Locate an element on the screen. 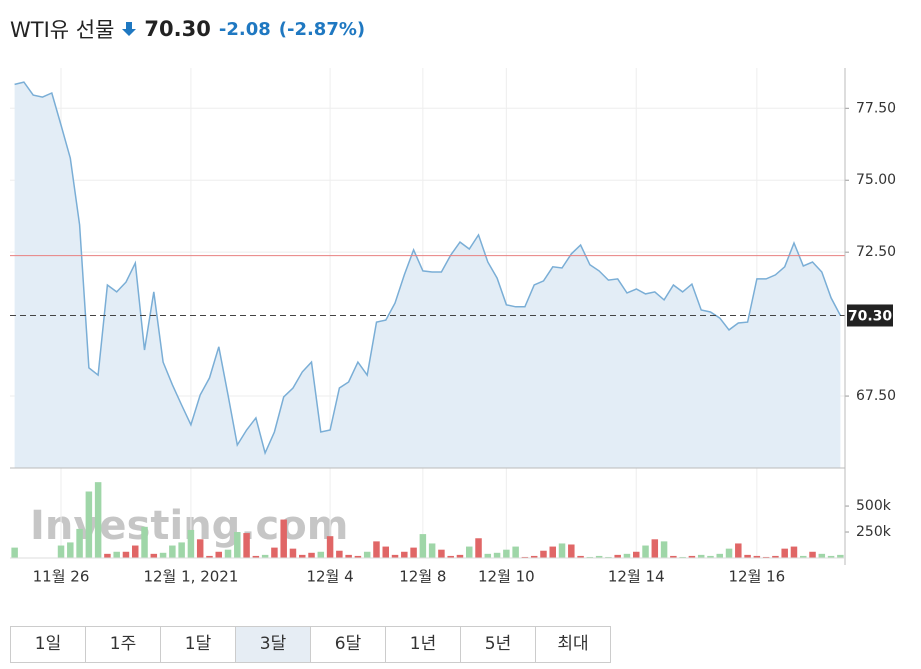  x-tick-label: 12월 4 is located at coordinates (329, 577).